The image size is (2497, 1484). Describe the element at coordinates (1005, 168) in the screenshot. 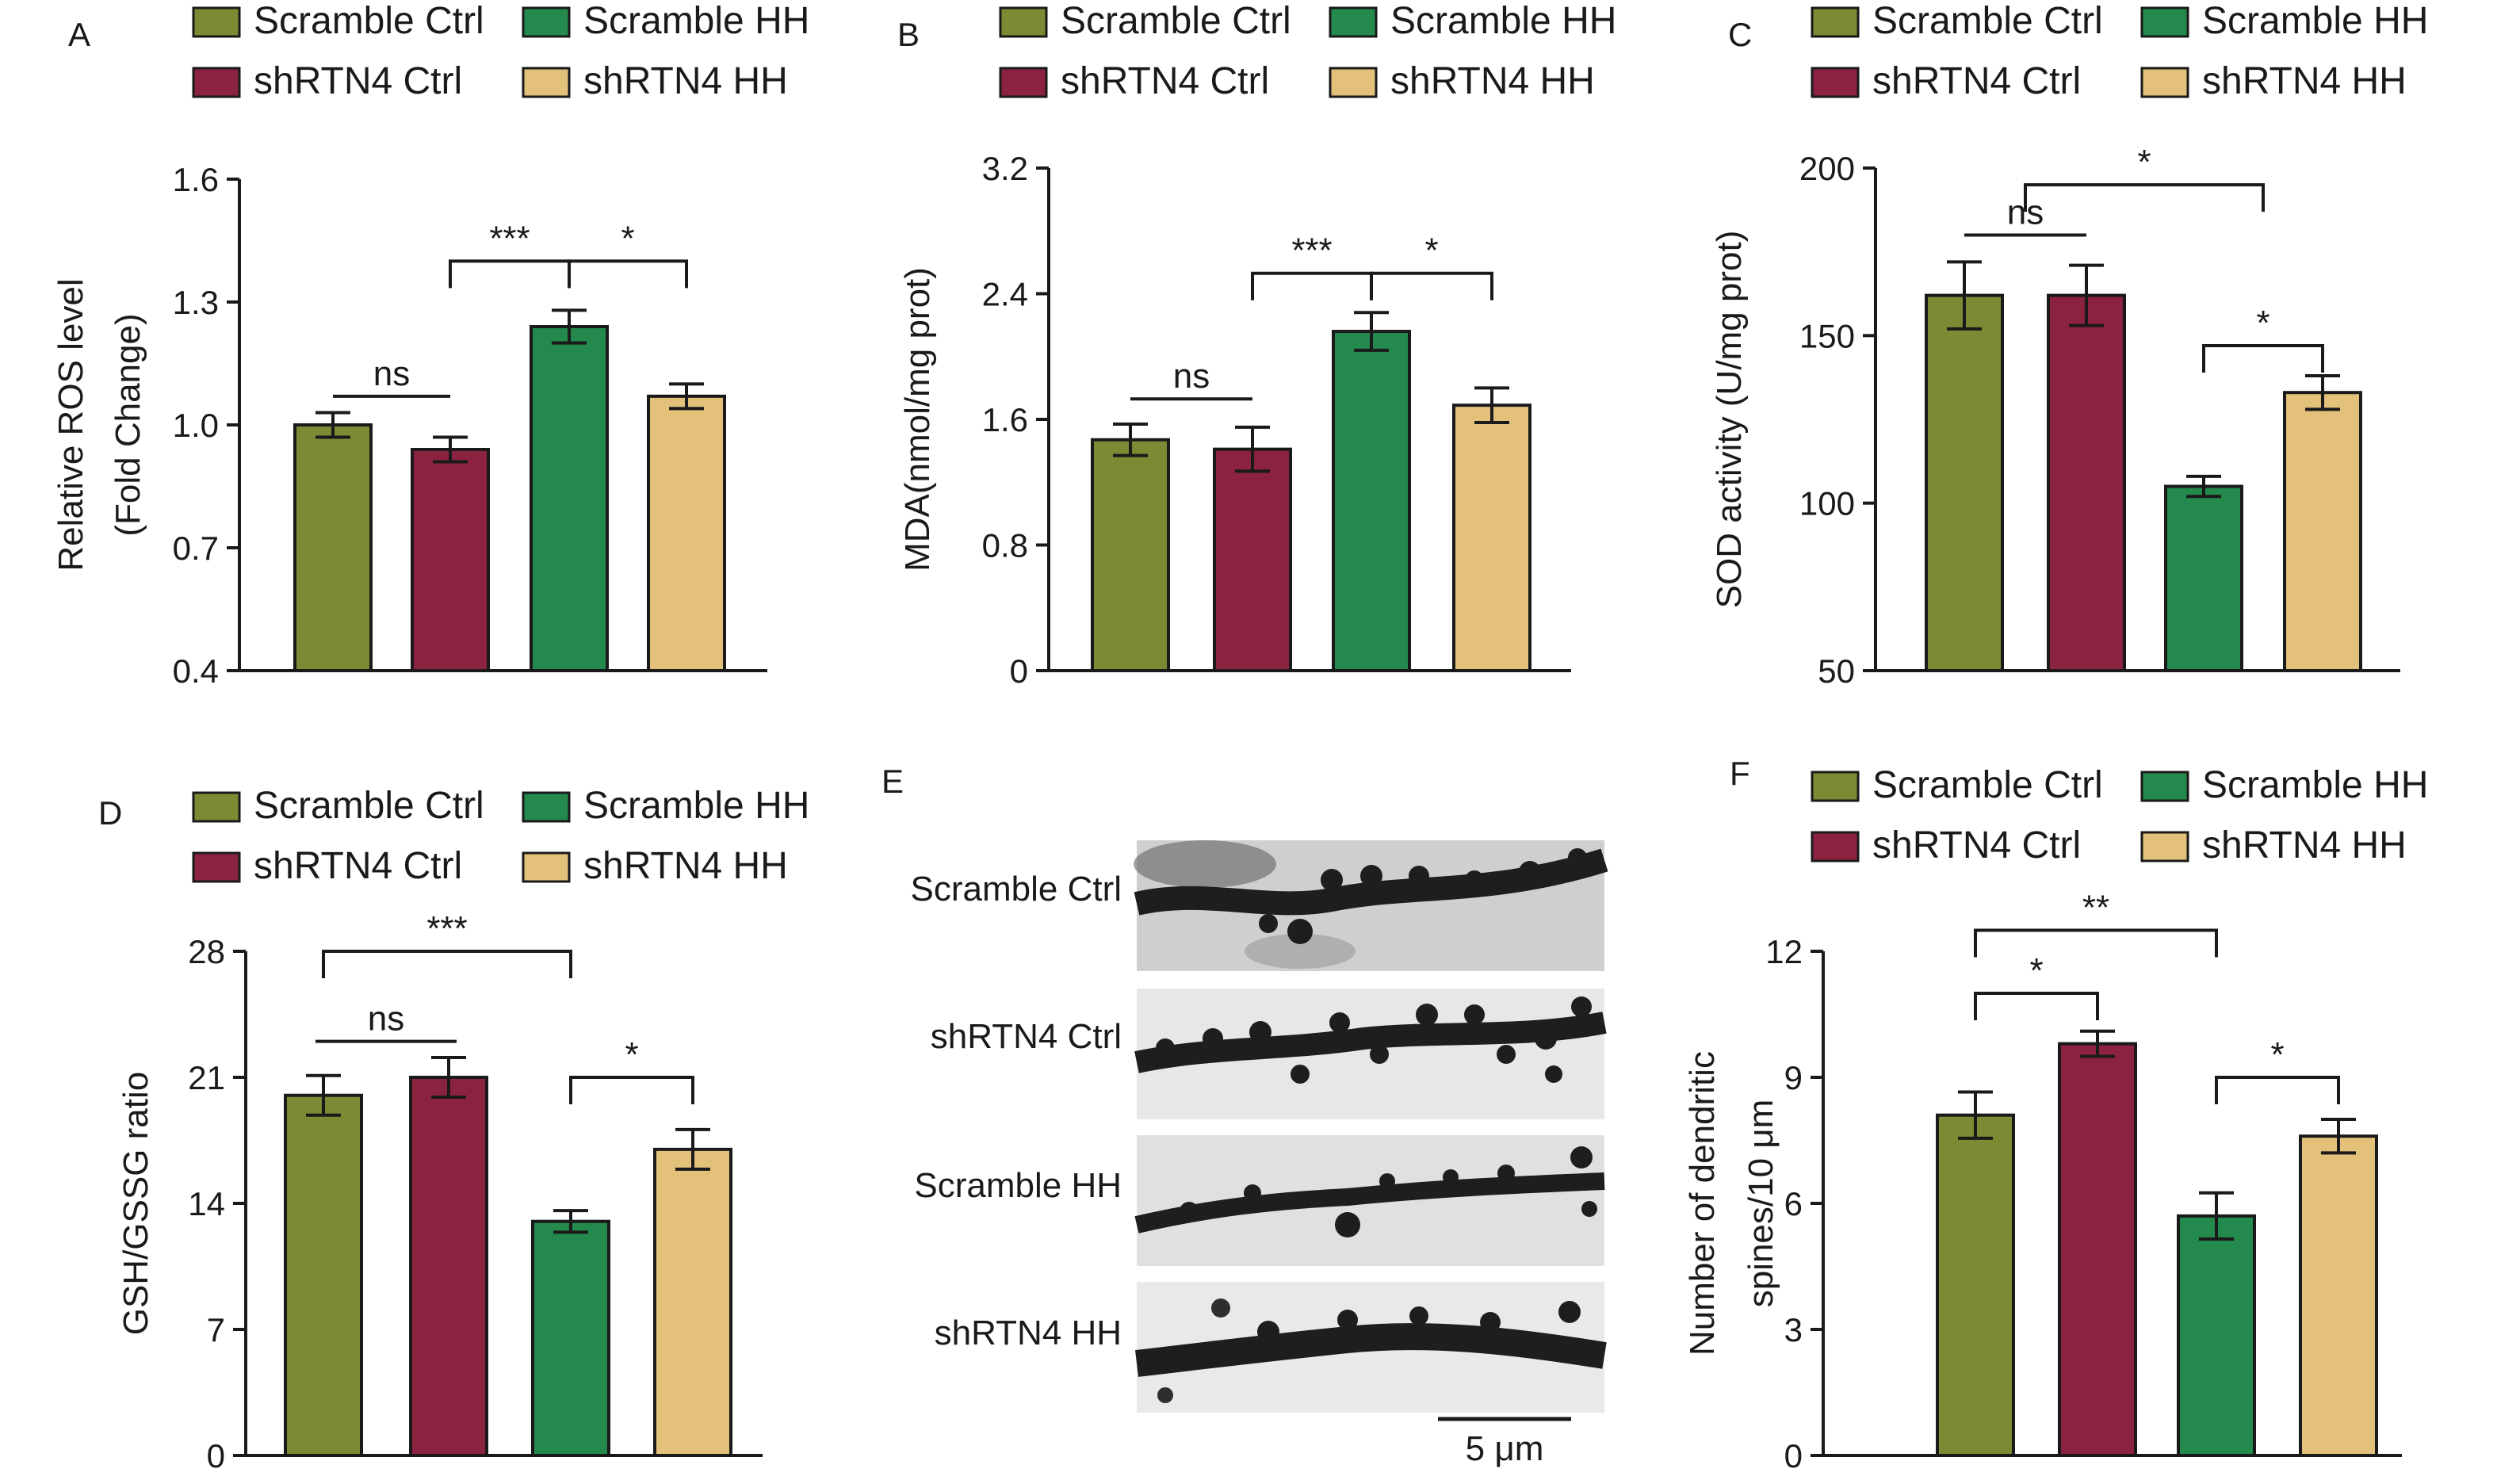

I see `y-tick-label: 3.2` at that location.